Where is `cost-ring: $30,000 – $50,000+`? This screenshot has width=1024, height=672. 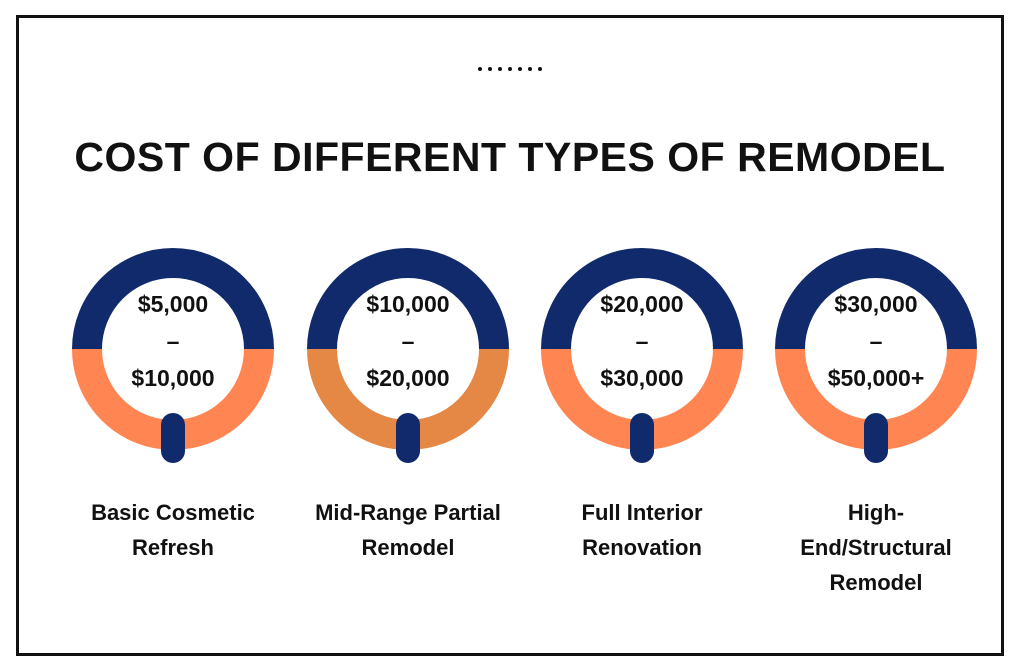 cost-ring: $30,000 – $50,000+ is located at coordinates (876, 357).